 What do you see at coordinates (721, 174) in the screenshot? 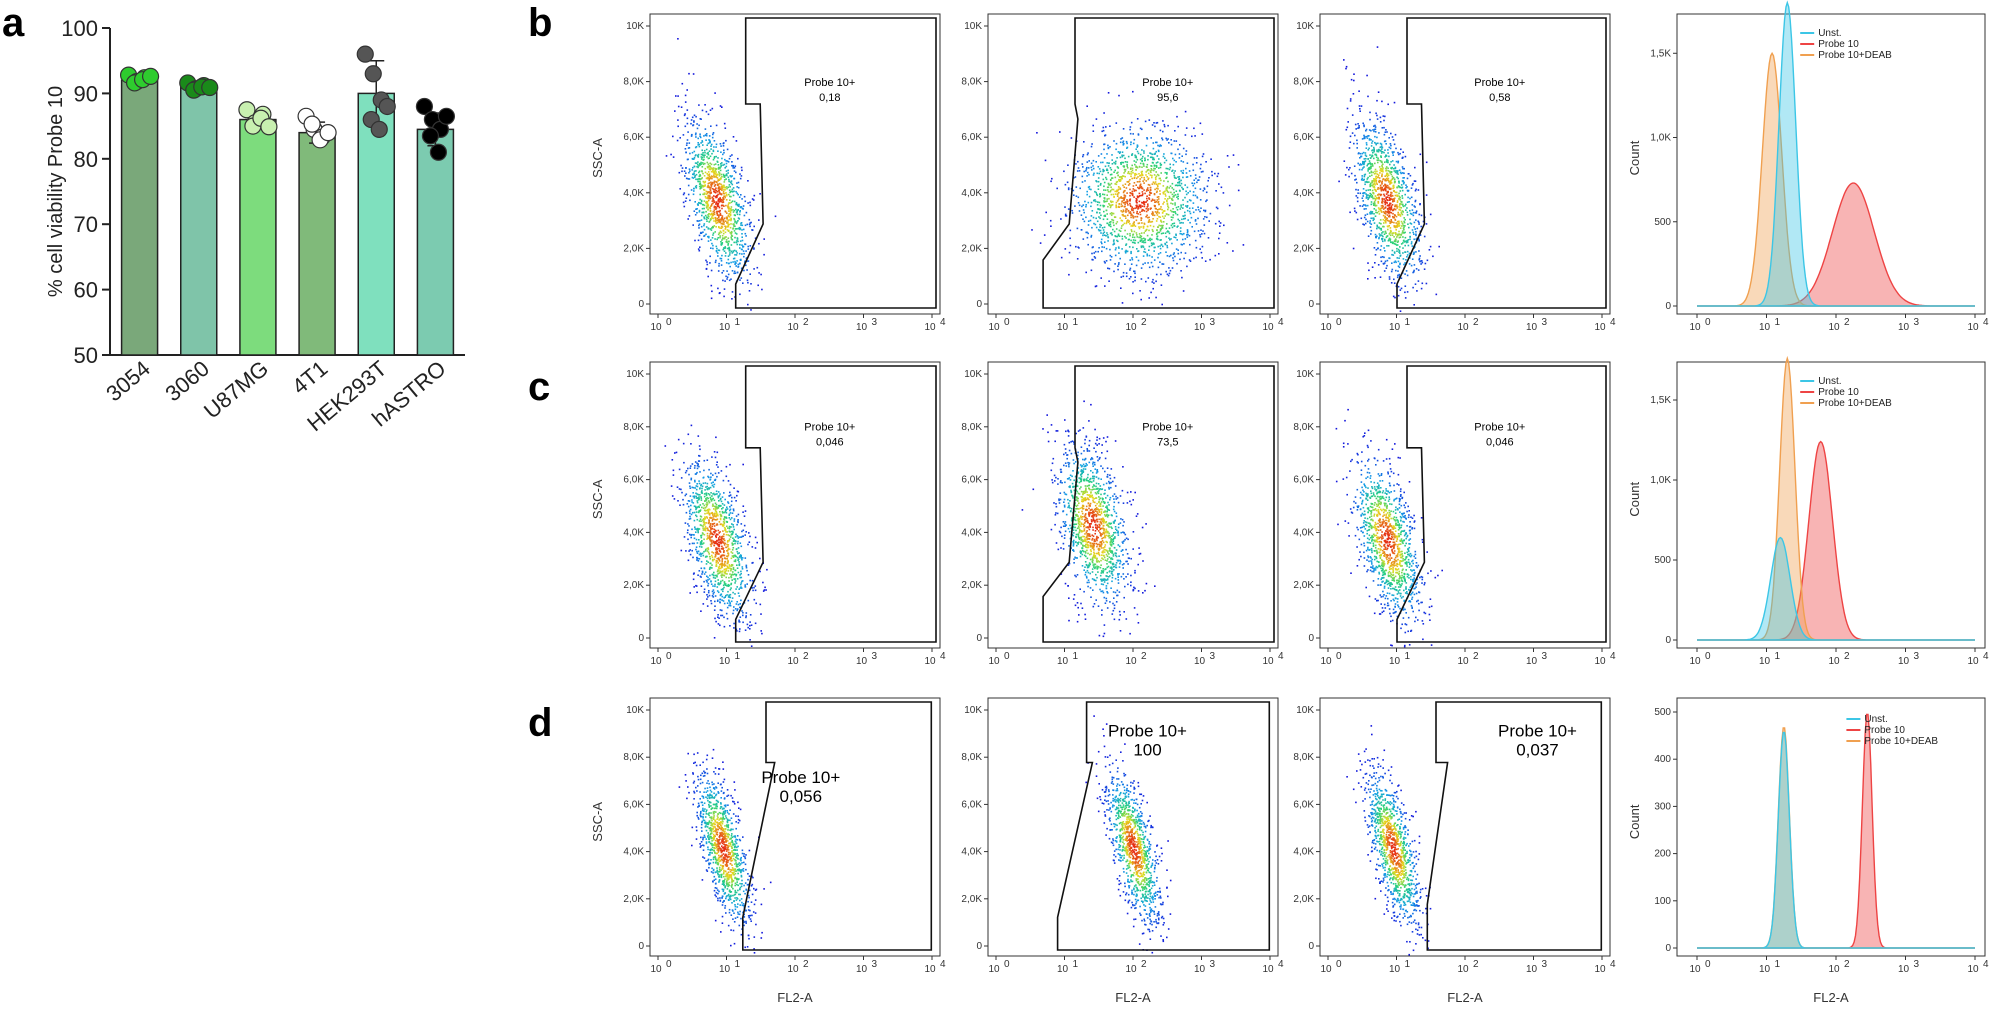
I see `scatter-cloud` at bounding box center [721, 174].